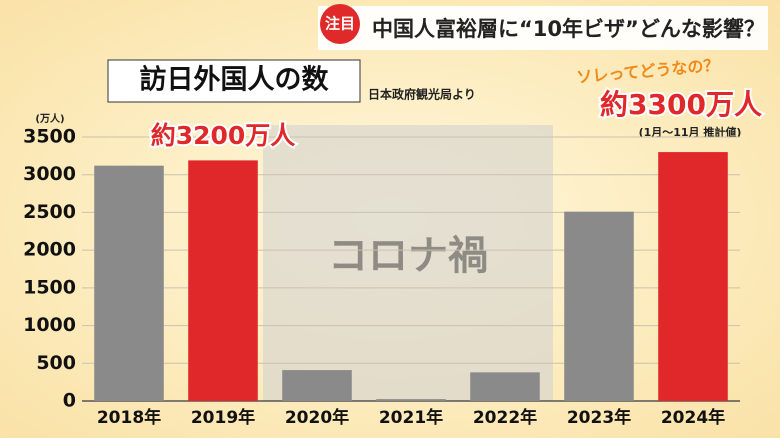  I want to click on x-tick-label: 2019年, so click(223, 417).